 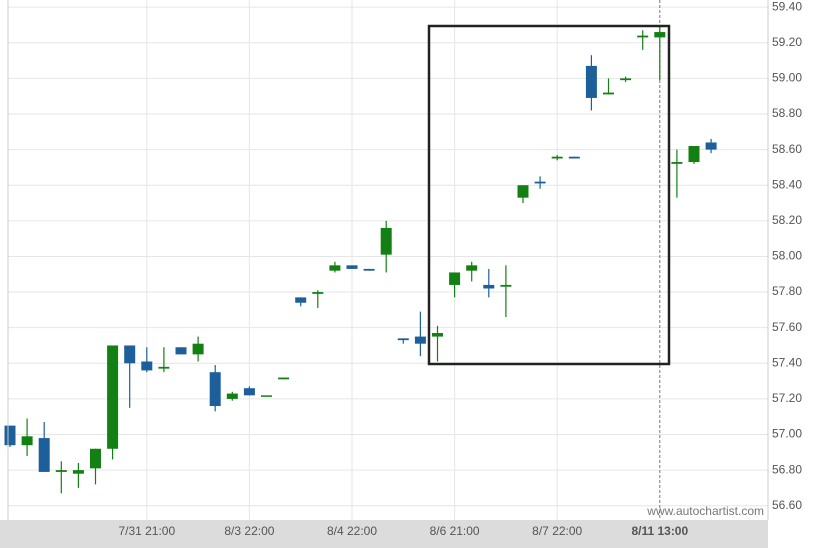 What do you see at coordinates (659, 531) in the screenshot?
I see `x-tick-label: 8/11 13:00` at bounding box center [659, 531].